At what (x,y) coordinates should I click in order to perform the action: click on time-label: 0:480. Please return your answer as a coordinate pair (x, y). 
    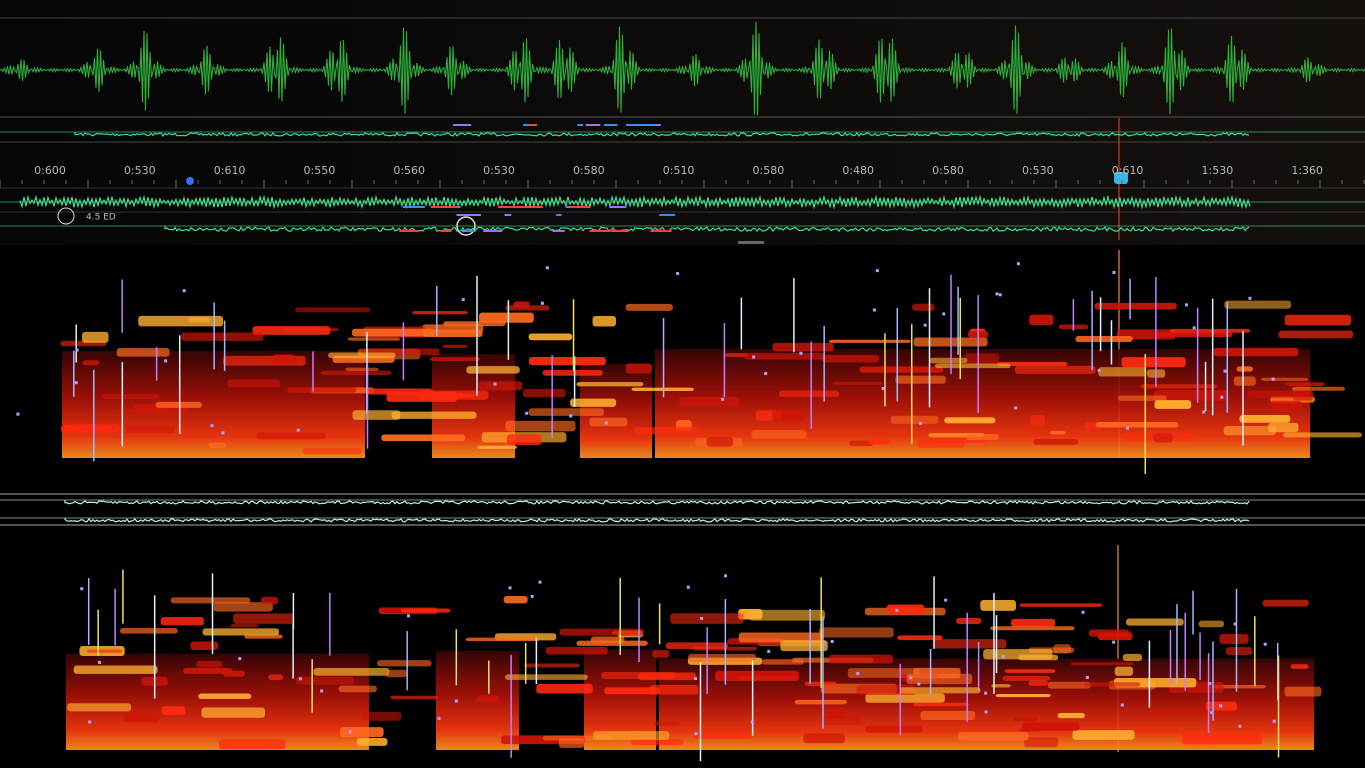
    Looking at the image, I should click on (858, 170).